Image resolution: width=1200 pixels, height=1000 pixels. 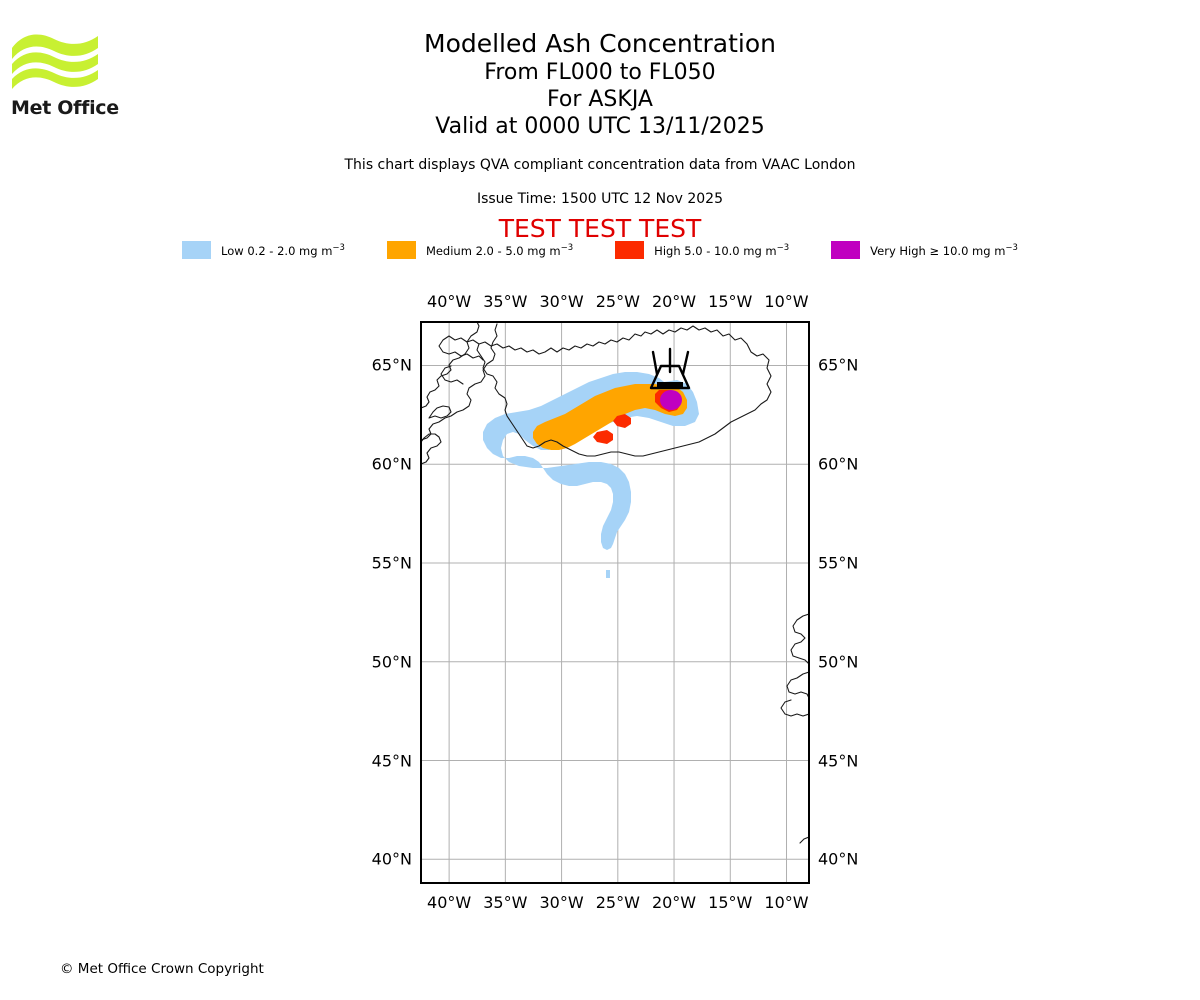 I want to click on ireland-coastline, so click(x=794, y=728).